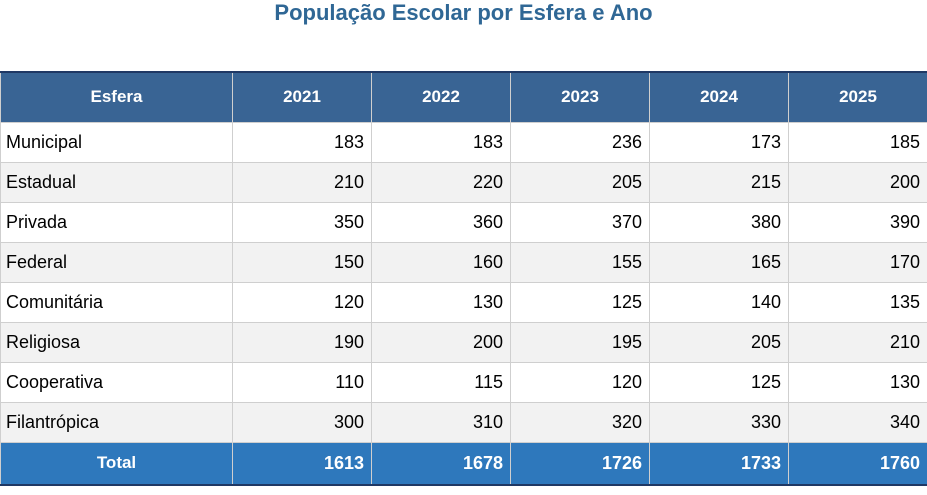  What do you see at coordinates (302, 97) in the screenshot?
I see `header-cell-year: 2021` at bounding box center [302, 97].